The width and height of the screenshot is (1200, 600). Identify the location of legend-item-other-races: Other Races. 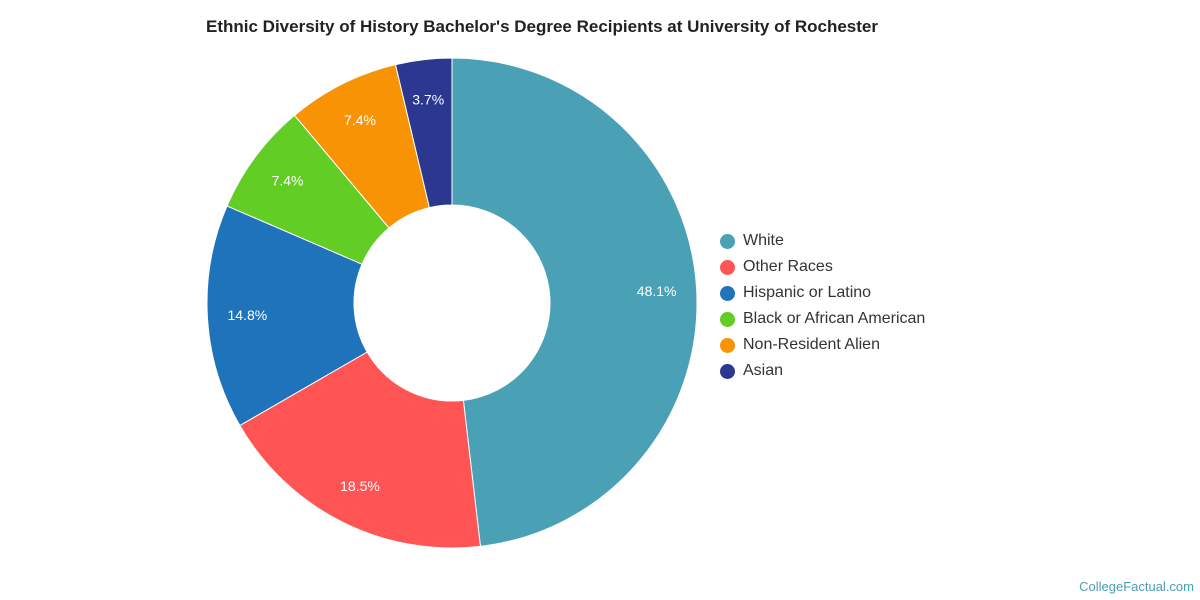
(822, 267).